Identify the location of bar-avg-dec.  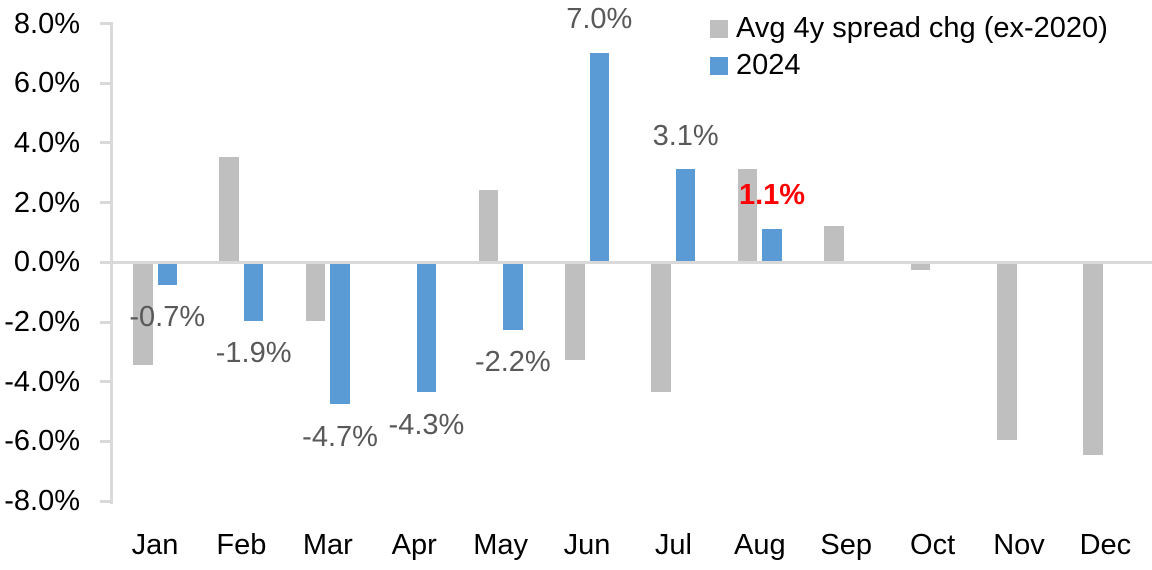
(1093, 360).